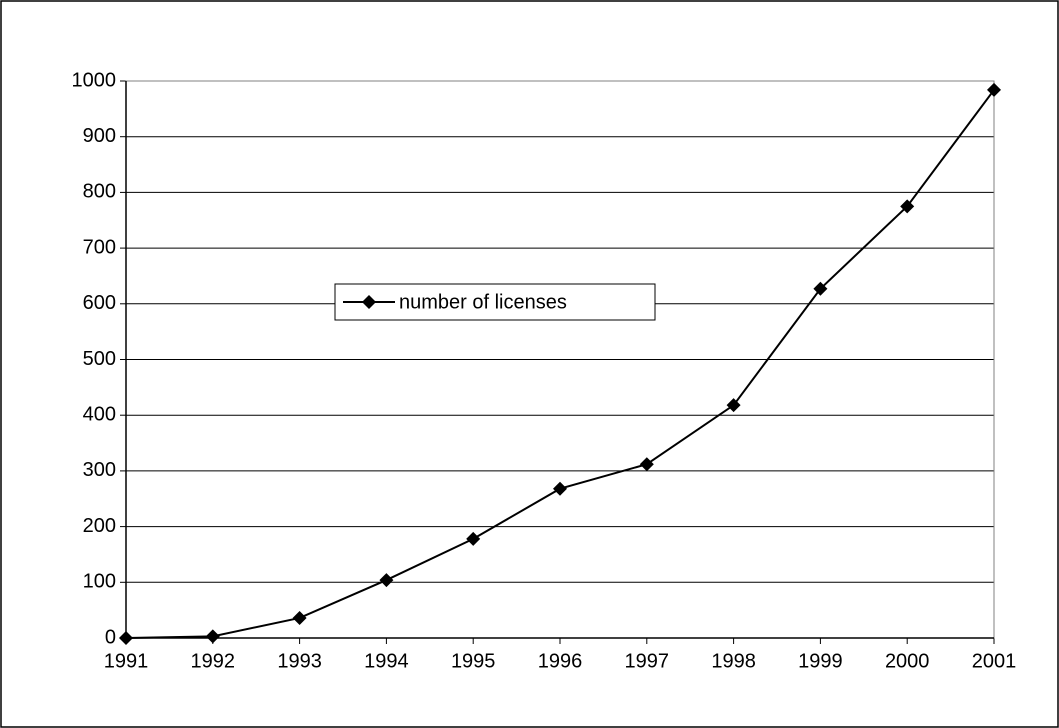 The height and width of the screenshot is (728, 1059). I want to click on y-tick-label: 400, so click(99, 414).